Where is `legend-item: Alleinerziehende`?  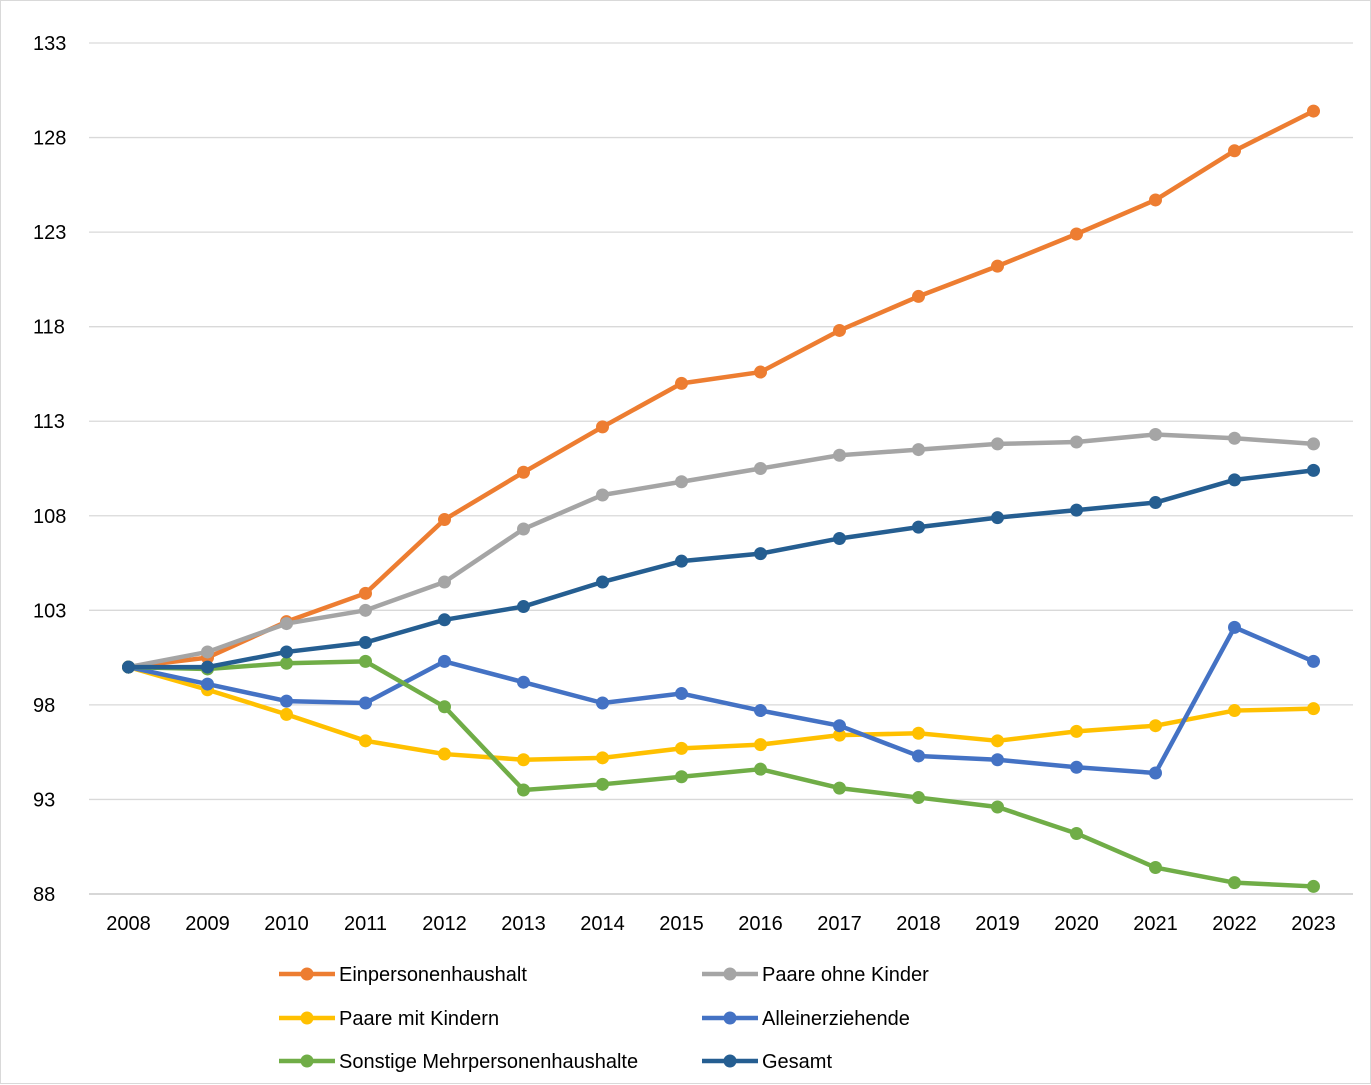 legend-item: Alleinerziehende is located at coordinates (806, 1019).